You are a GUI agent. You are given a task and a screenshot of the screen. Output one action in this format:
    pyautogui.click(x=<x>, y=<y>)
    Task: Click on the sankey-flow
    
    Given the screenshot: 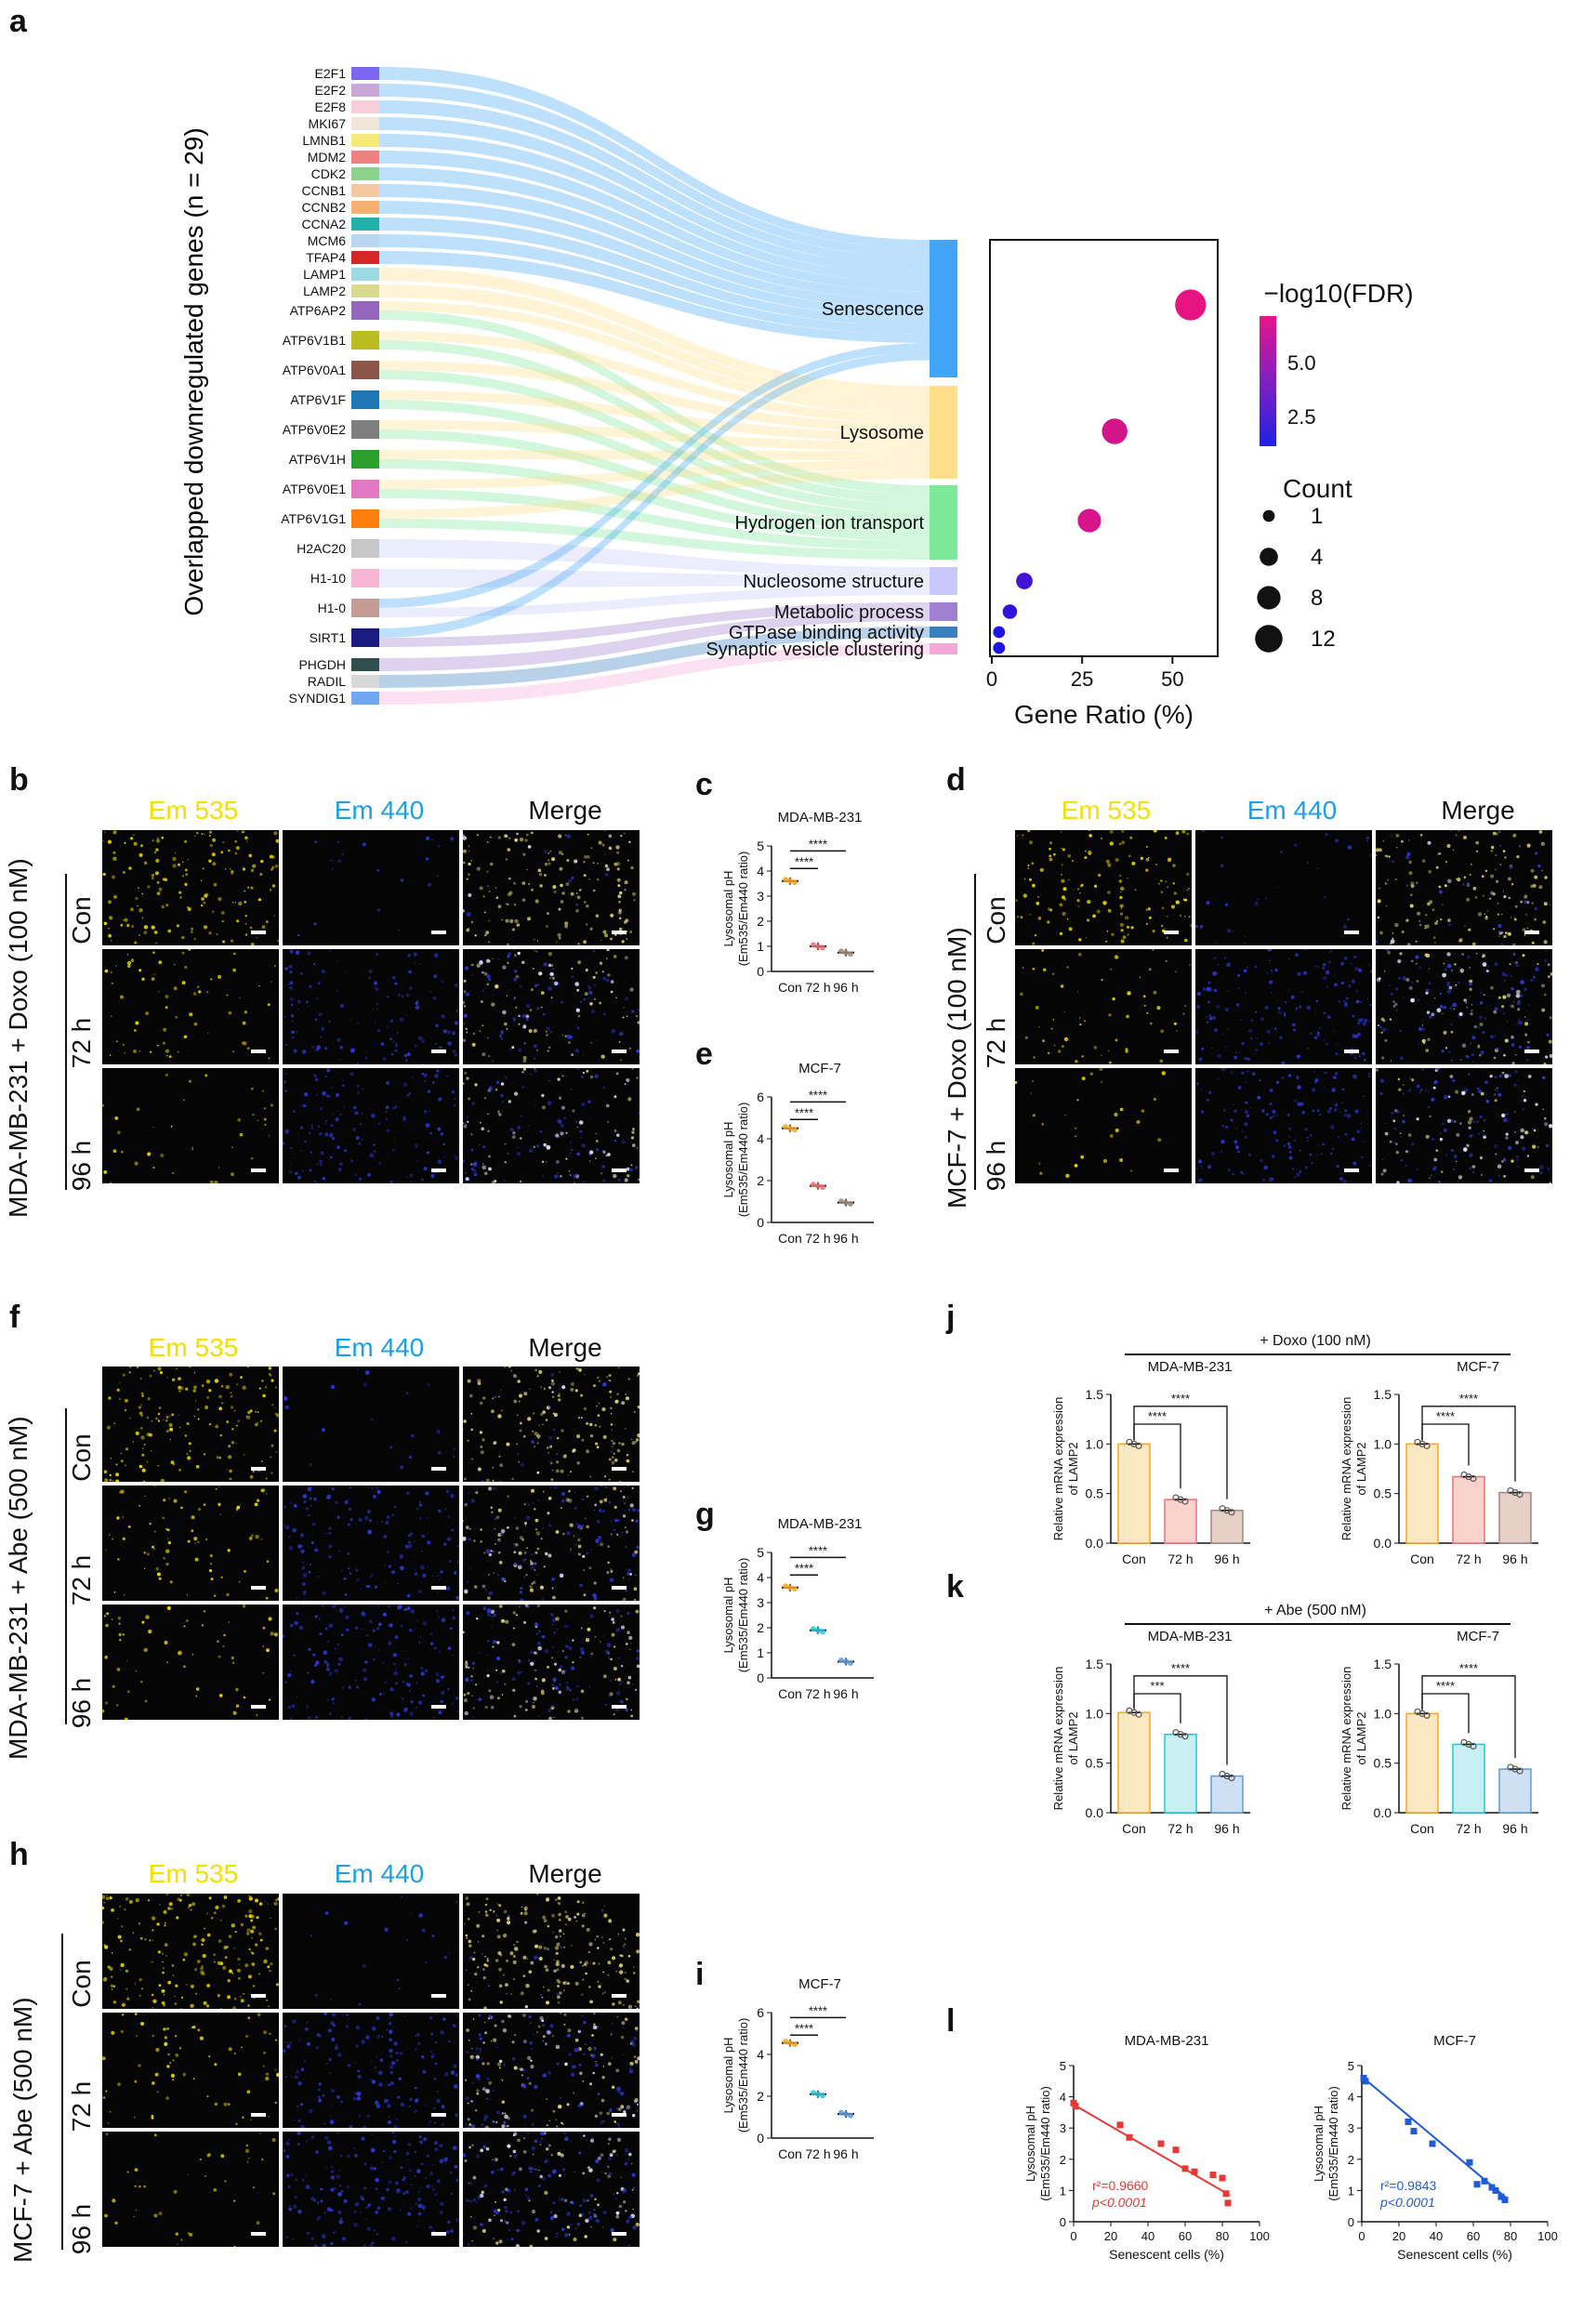 What is the action you would take?
    pyautogui.click(x=654, y=284)
    